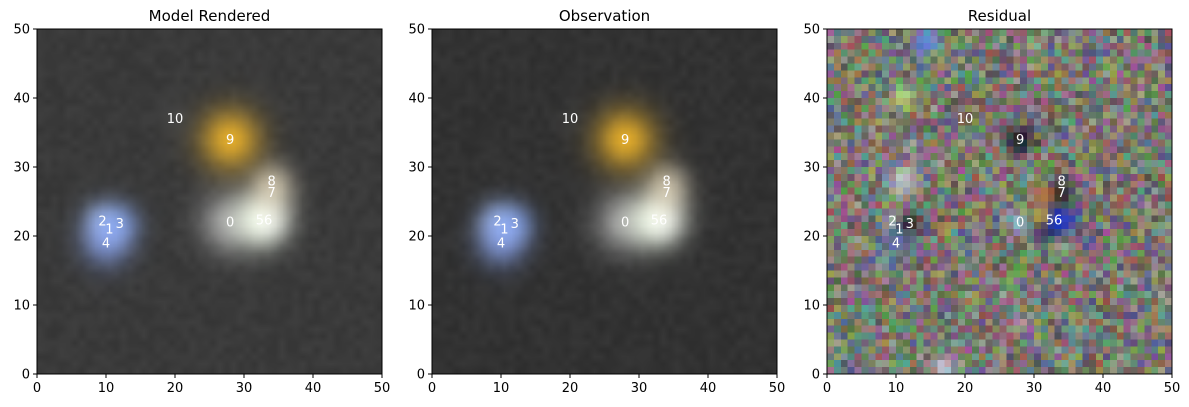  Describe the element at coordinates (210, 16) in the screenshot. I see `model-rendered-title: Model Rendered` at that location.